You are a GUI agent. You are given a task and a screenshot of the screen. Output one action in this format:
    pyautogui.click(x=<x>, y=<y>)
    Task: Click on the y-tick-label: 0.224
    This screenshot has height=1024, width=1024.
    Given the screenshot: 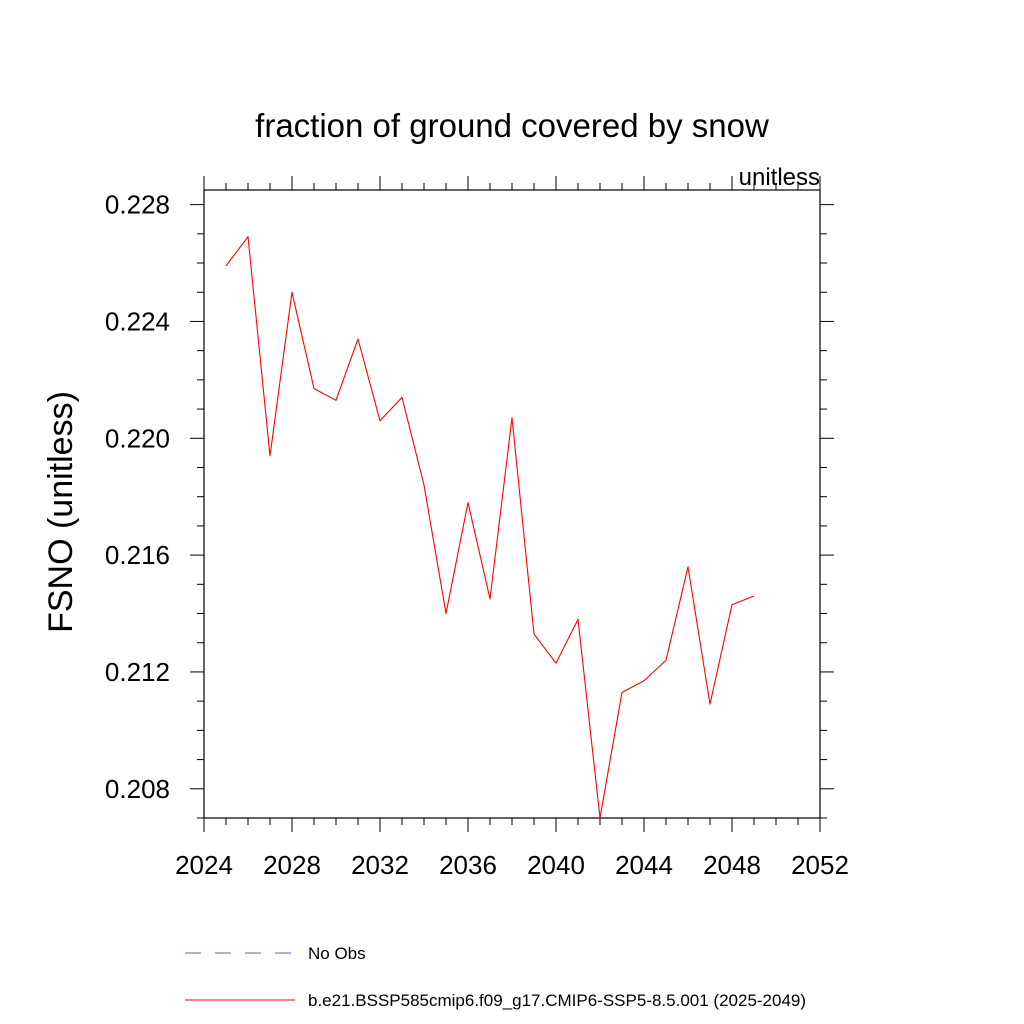 What is the action you would take?
    pyautogui.click(x=137, y=321)
    